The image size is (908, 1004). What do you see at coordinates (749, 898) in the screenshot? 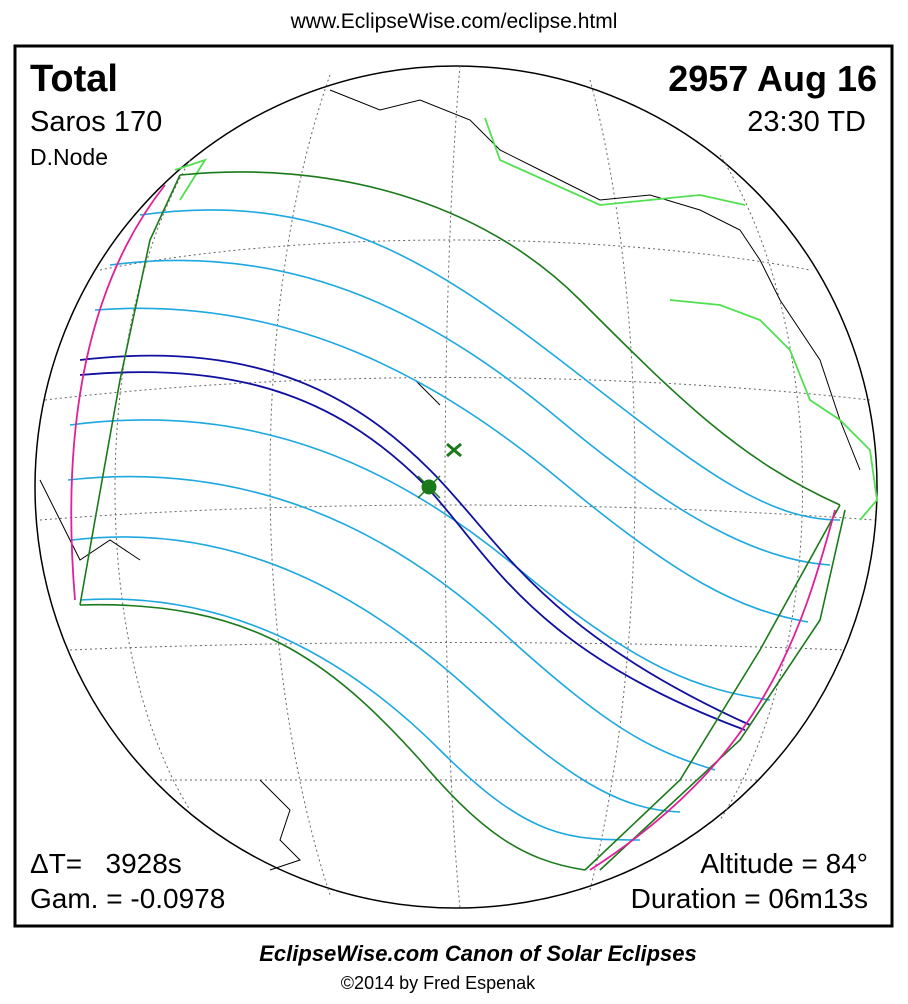
I see `duration: Duration = 06m13s` at bounding box center [749, 898].